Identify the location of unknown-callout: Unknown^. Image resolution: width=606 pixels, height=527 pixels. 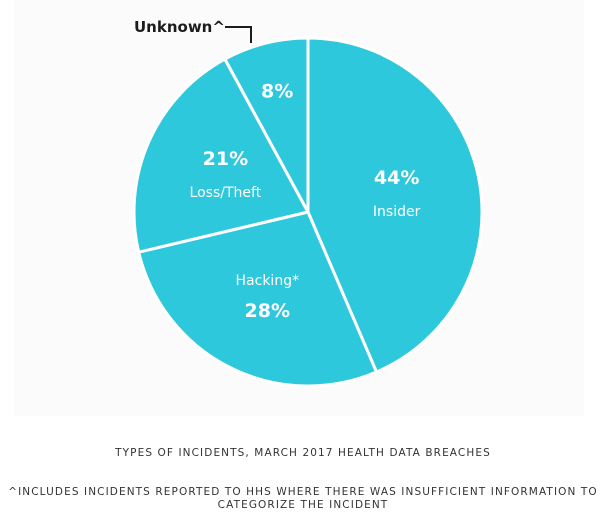
(193, 30).